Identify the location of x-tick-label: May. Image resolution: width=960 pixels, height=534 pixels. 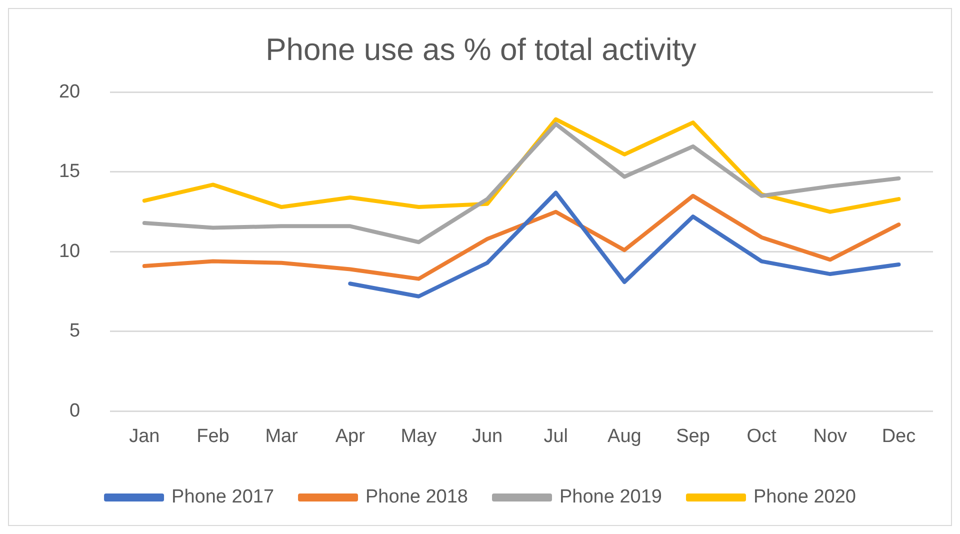
(419, 436).